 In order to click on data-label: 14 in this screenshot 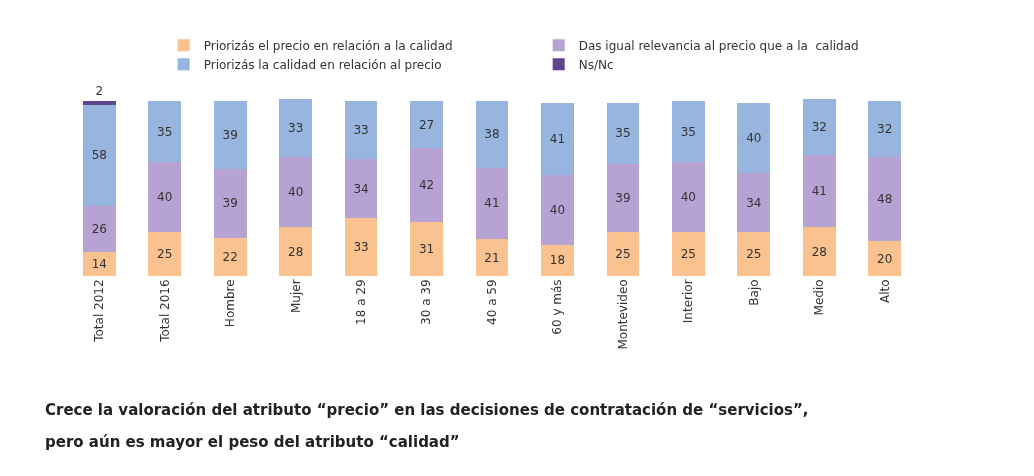, I will do `click(99, 263)`.